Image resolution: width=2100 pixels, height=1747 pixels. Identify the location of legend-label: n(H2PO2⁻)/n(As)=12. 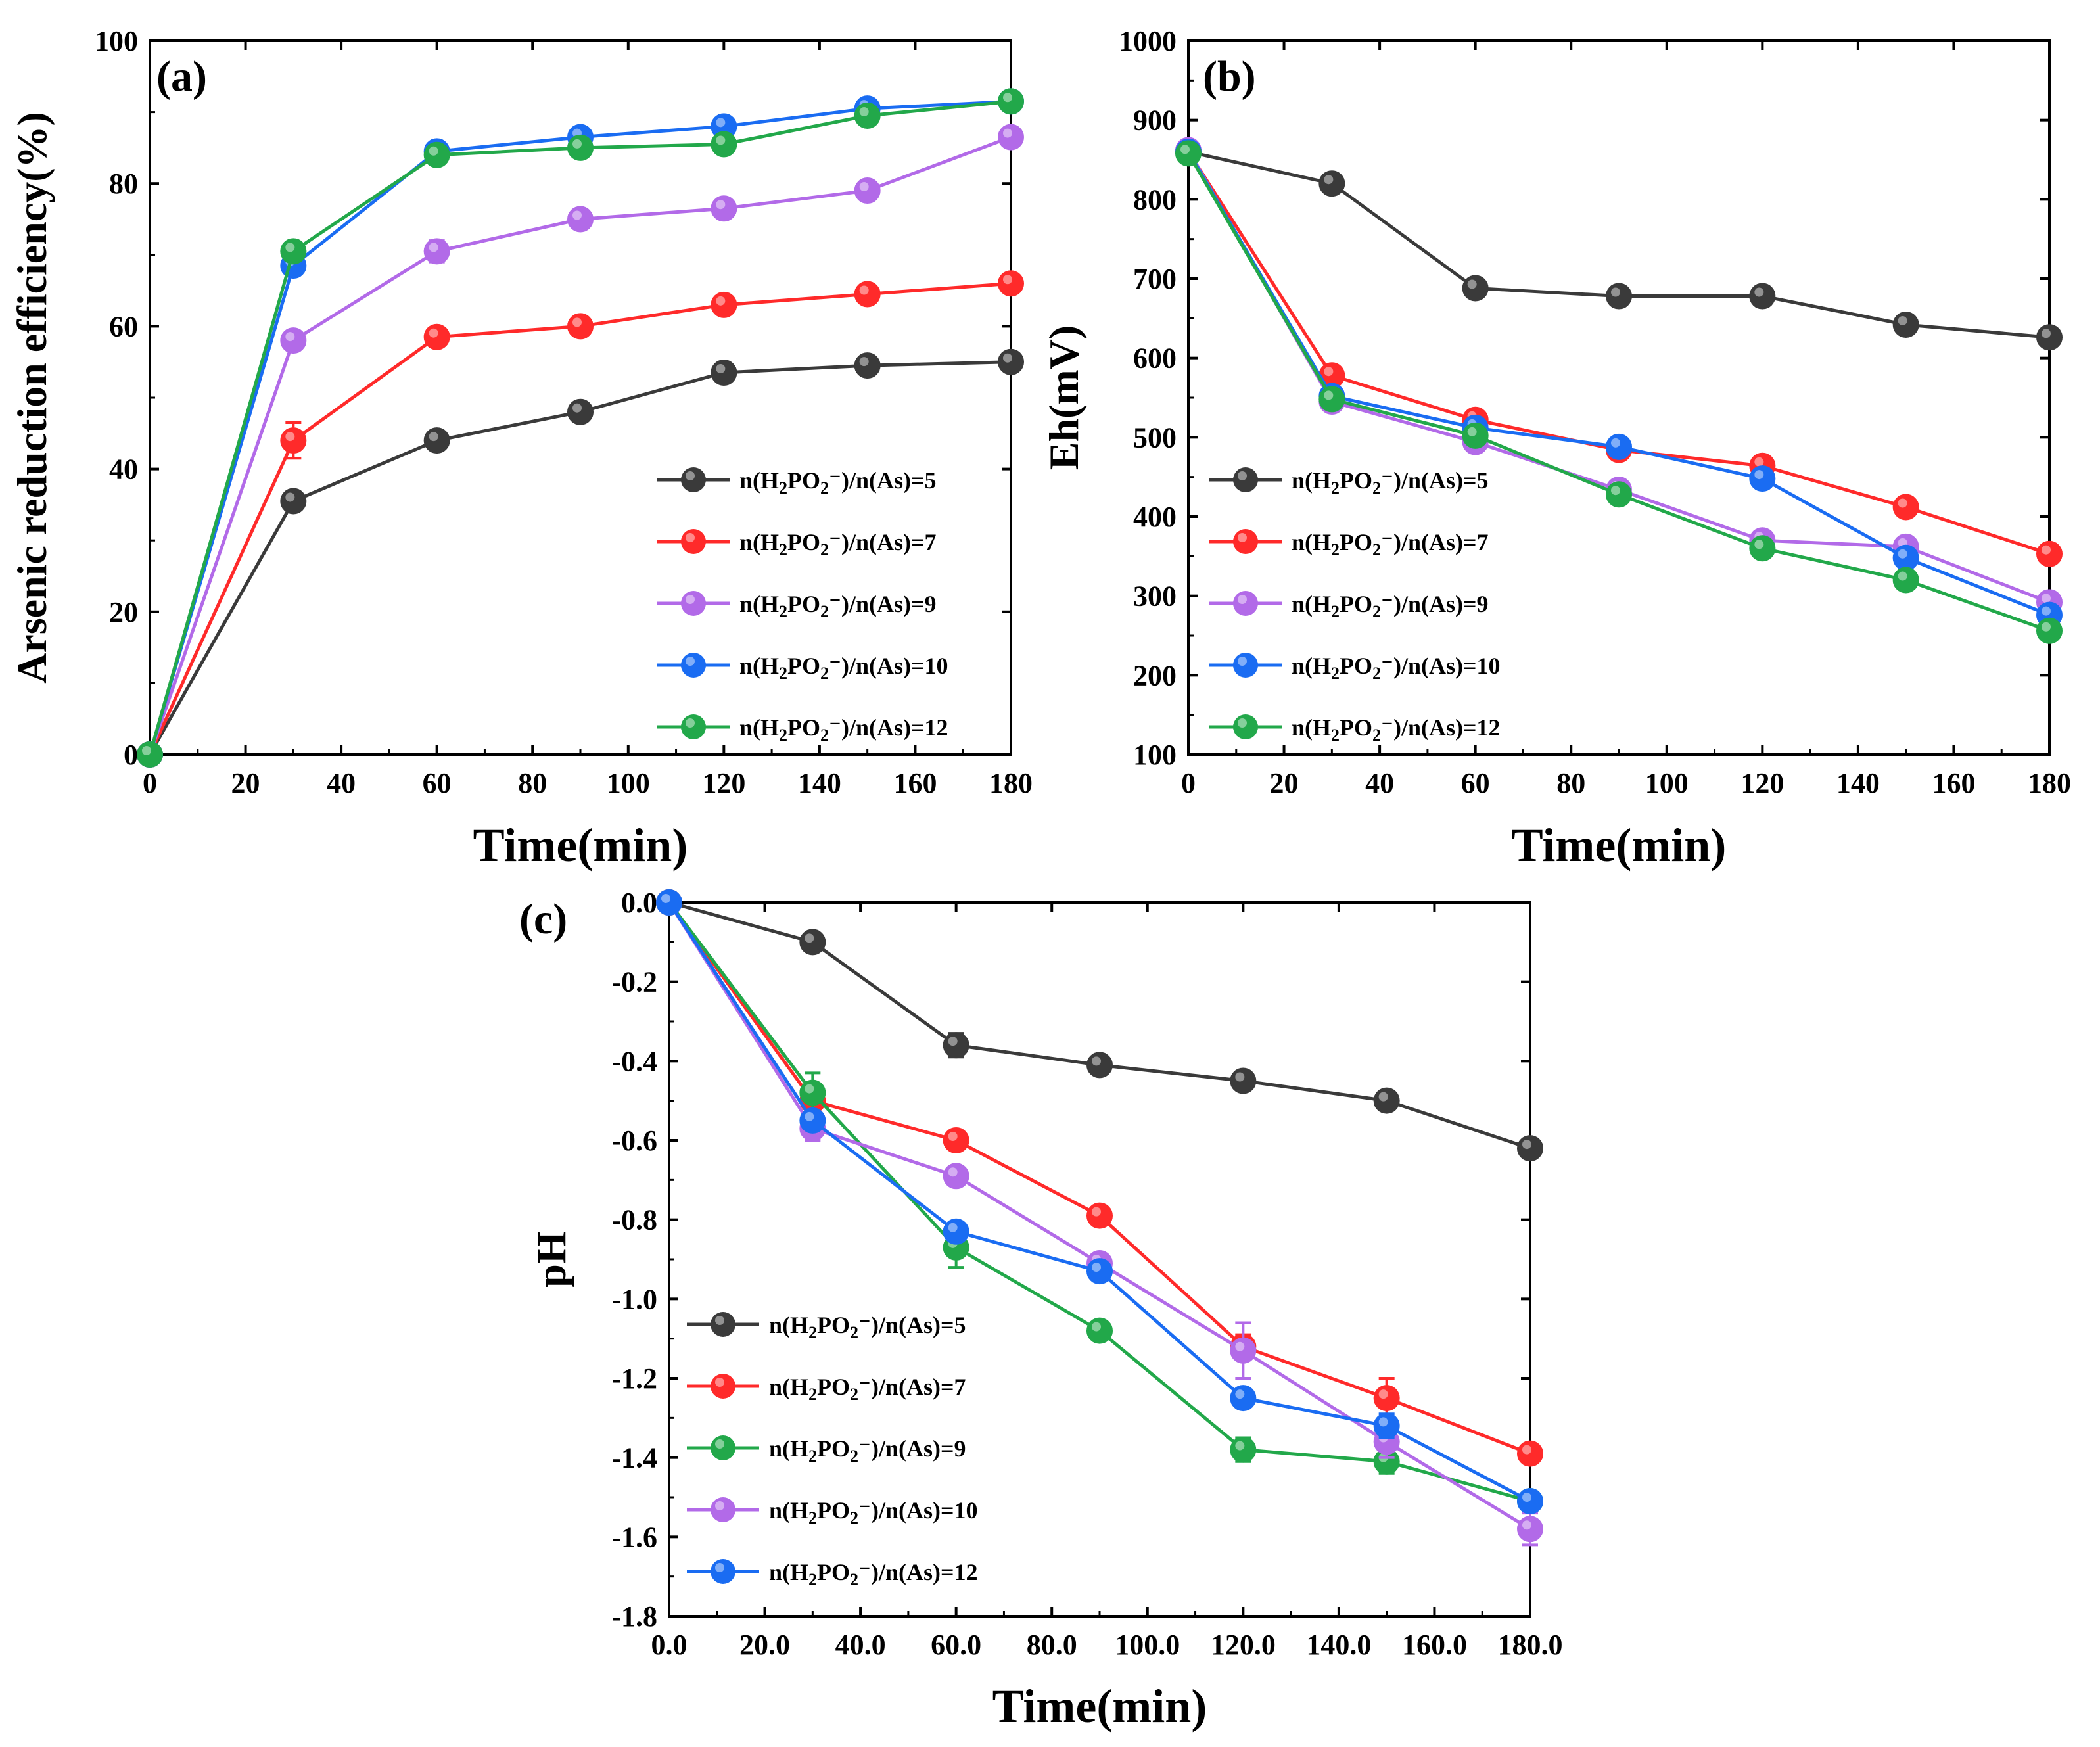
(1396, 729).